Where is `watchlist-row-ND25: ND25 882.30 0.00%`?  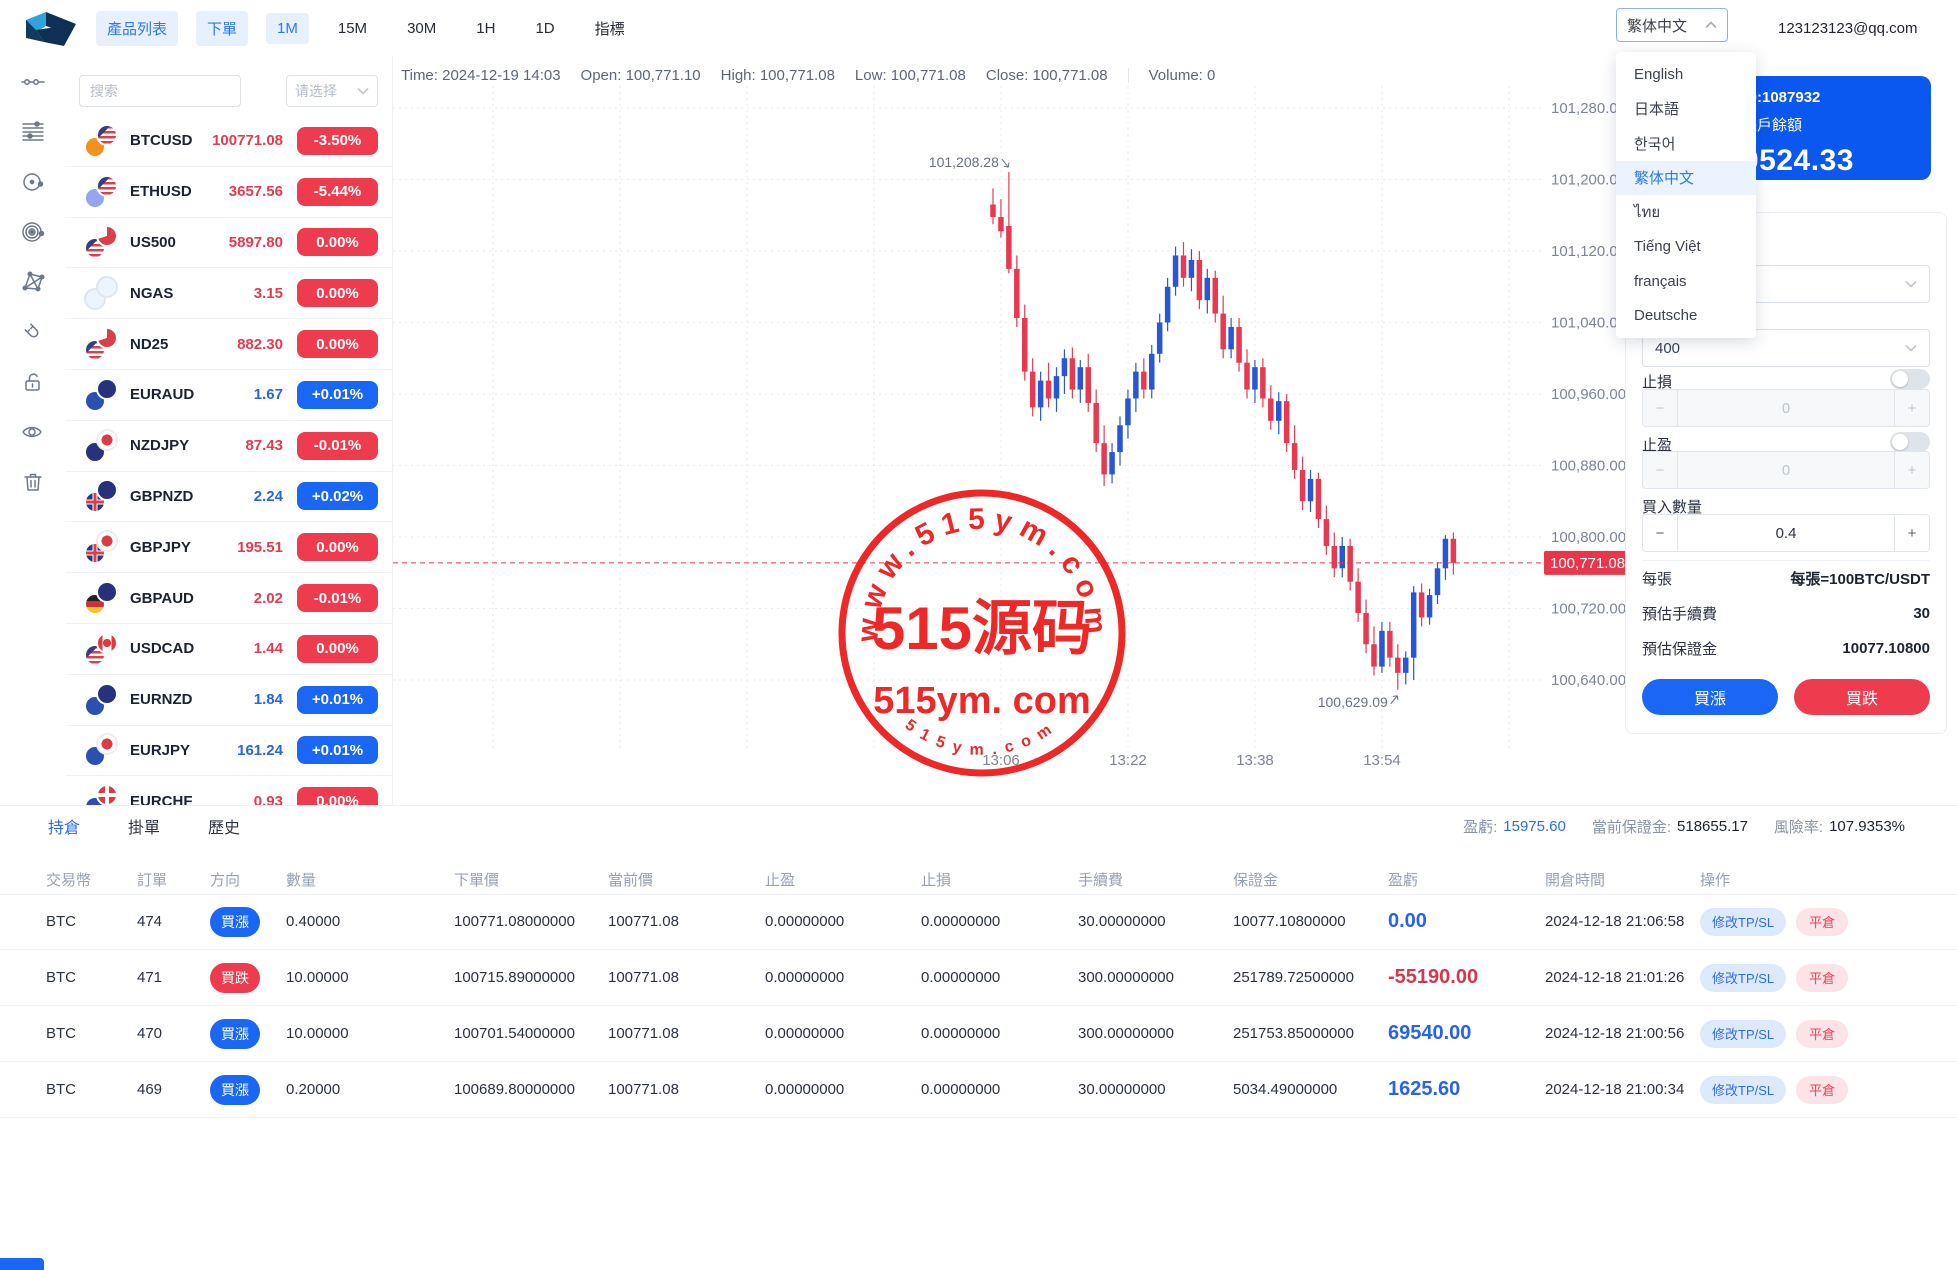
watchlist-row-ND25: ND25 882.30 0.00% is located at coordinates (229, 344).